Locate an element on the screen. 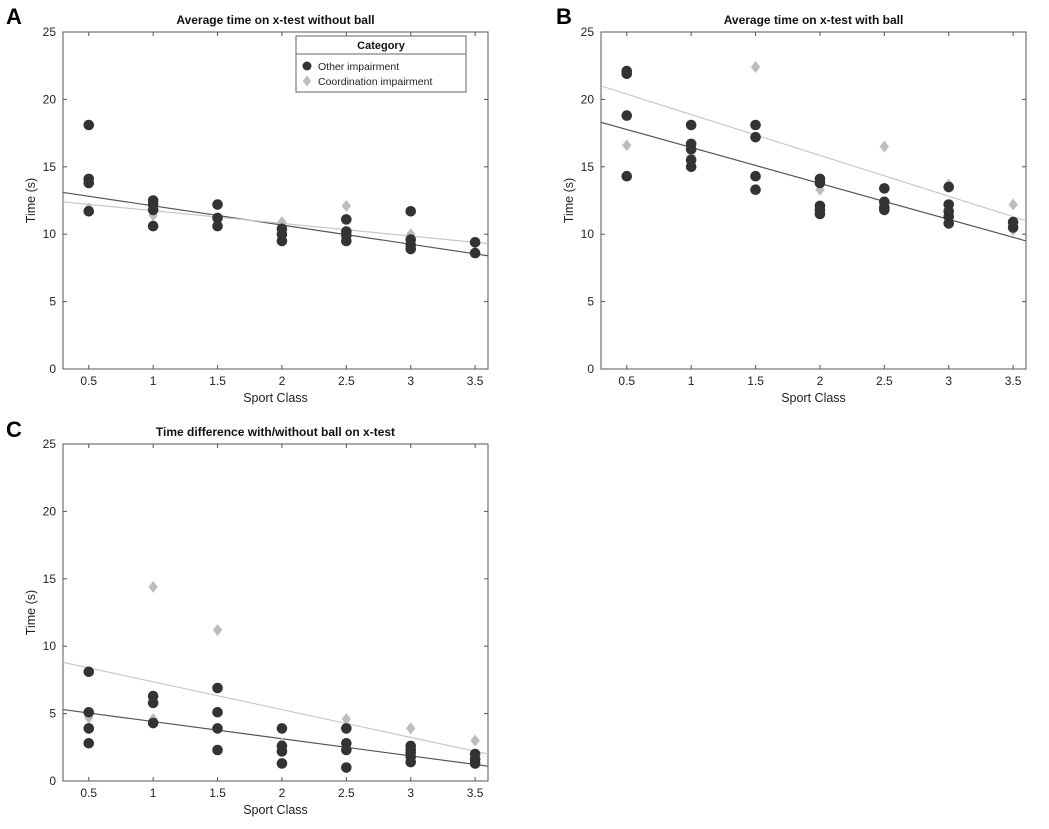 The image size is (1049, 829). panel-letter: B is located at coordinates (564, 16).